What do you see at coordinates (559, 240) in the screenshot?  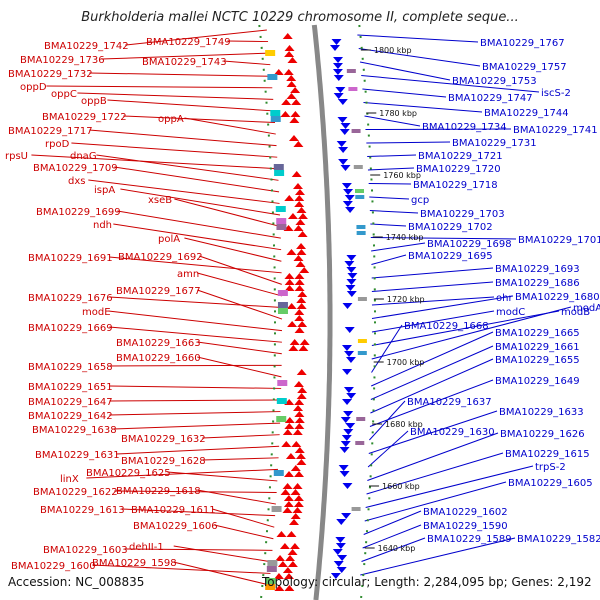 I see `right-gene-label: BMA10229_1701` at bounding box center [559, 240].